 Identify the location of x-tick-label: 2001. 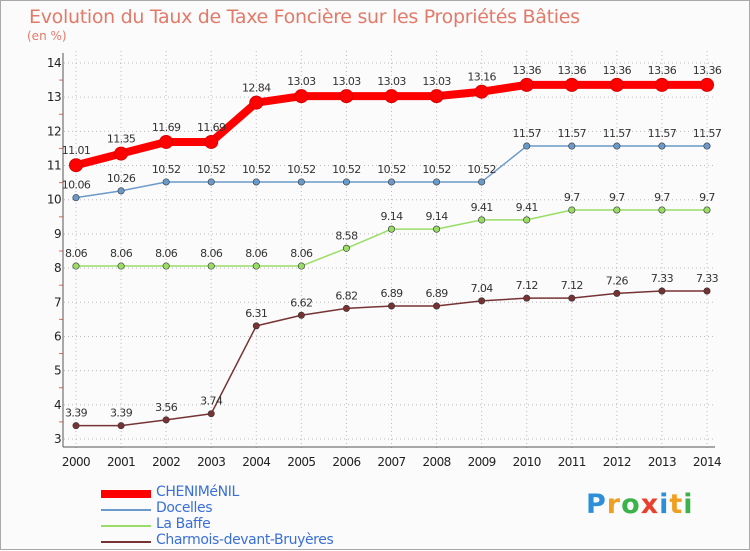
(121, 462).